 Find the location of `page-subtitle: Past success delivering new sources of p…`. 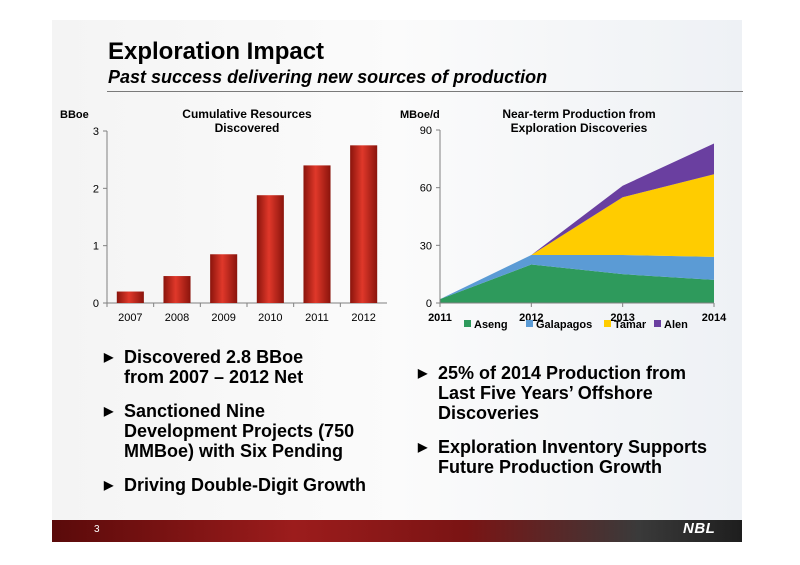

page-subtitle: Past success delivering new sources of p… is located at coordinates (328, 77).